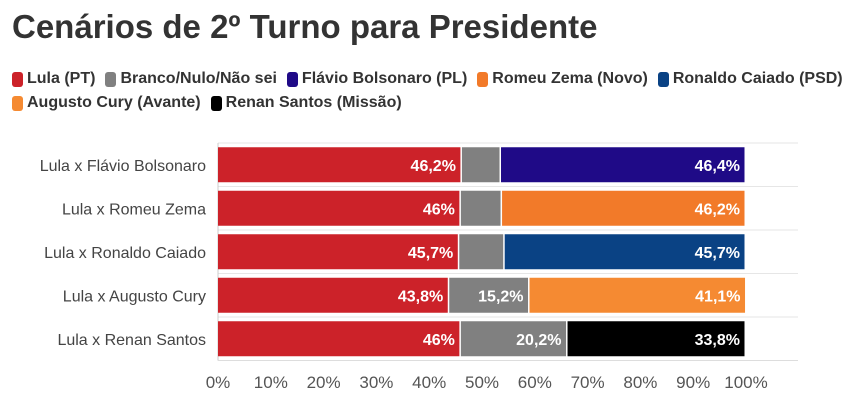 The height and width of the screenshot is (402, 861). What do you see at coordinates (717, 340) in the screenshot?
I see `data-label: 33,8%` at bounding box center [717, 340].